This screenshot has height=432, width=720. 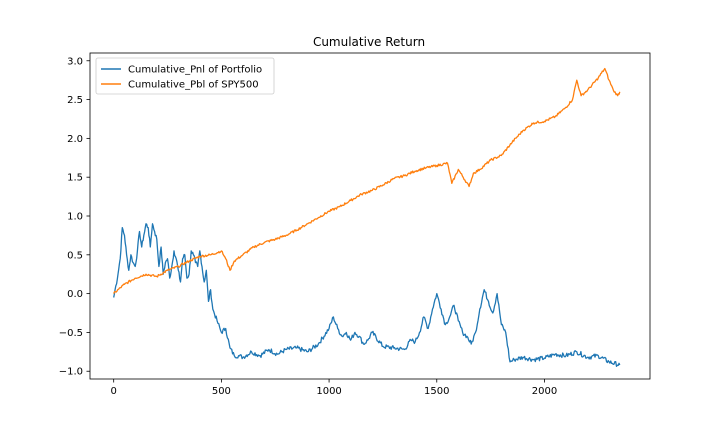 I want to click on y-tick-label: 2.5, so click(x=75, y=100).